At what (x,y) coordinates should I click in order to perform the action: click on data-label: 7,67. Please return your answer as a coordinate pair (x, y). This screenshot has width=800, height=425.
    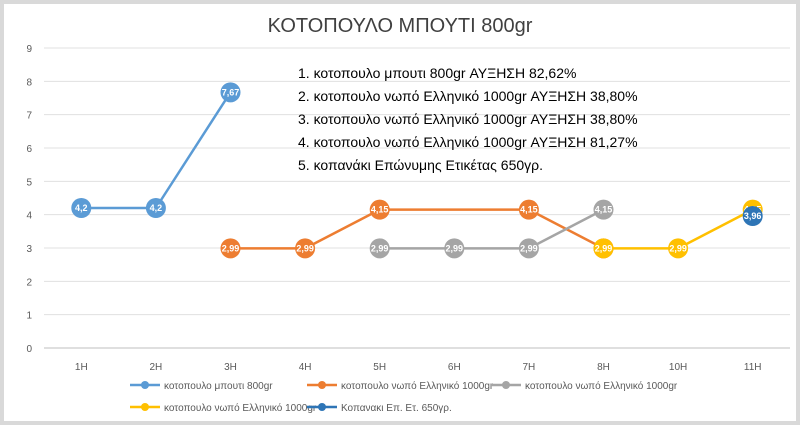
    Looking at the image, I should click on (231, 92).